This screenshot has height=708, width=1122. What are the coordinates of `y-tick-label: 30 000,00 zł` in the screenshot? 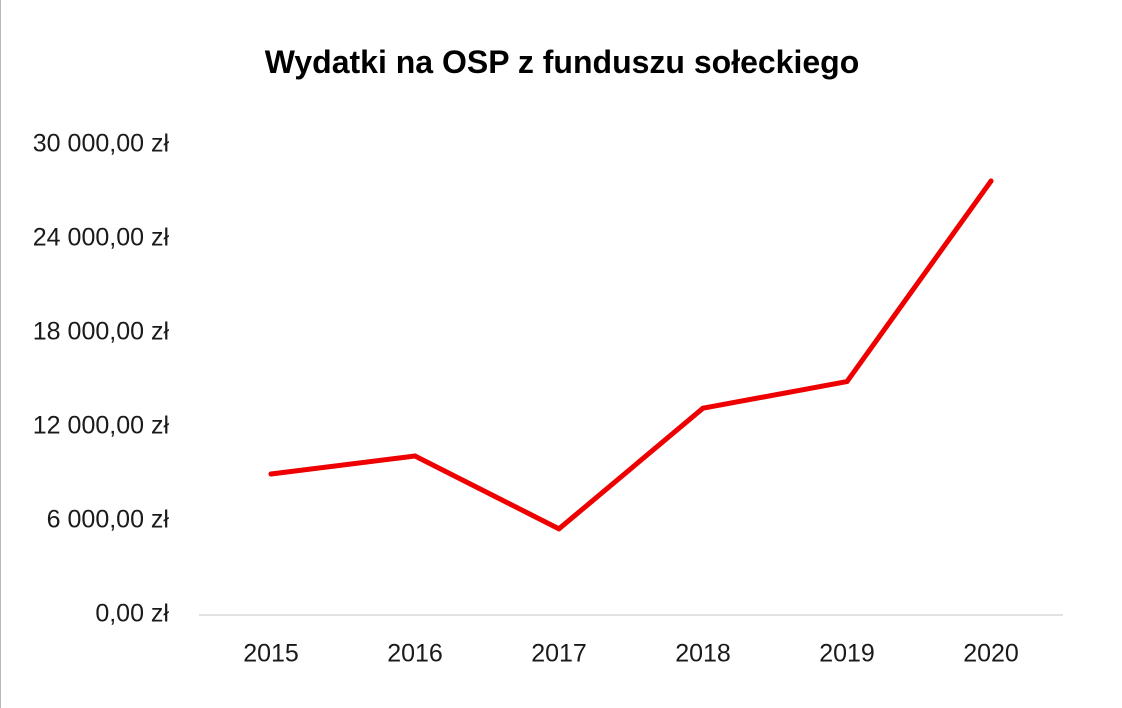 It's located at (101, 144).